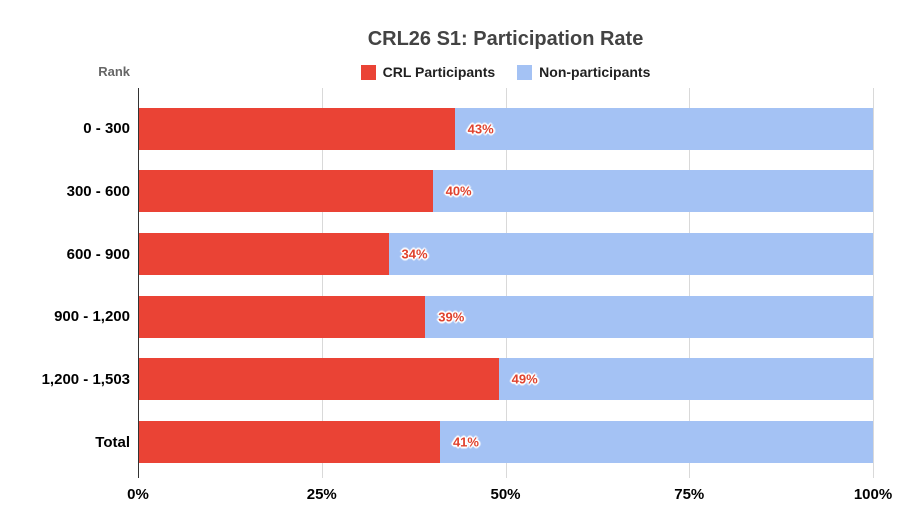 This screenshot has height=526, width=905. Describe the element at coordinates (85, 379) in the screenshot. I see `category-label-text: 1,200 - 1,503` at that location.